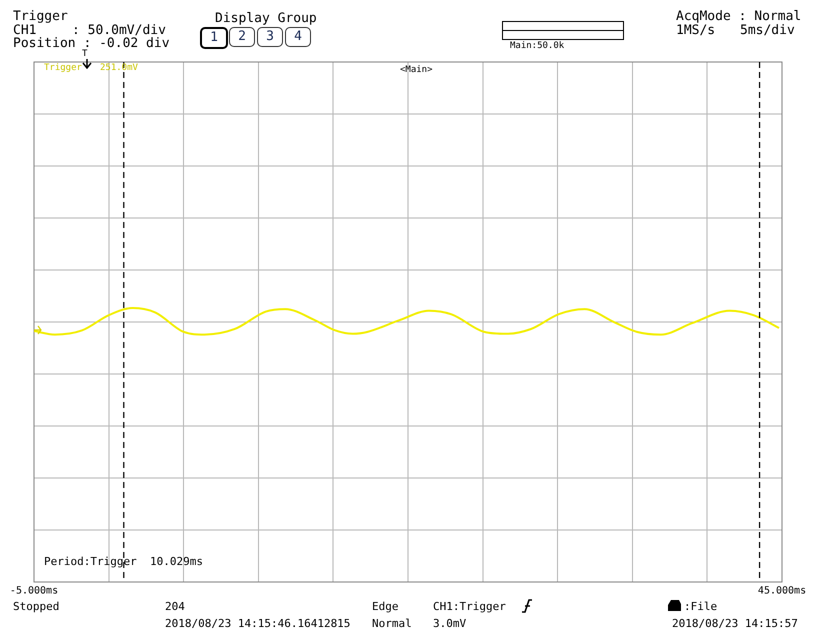 The height and width of the screenshot is (632, 820). What do you see at coordinates (119, 68) in the screenshot?
I see `text: 251.0mV` at bounding box center [119, 68].